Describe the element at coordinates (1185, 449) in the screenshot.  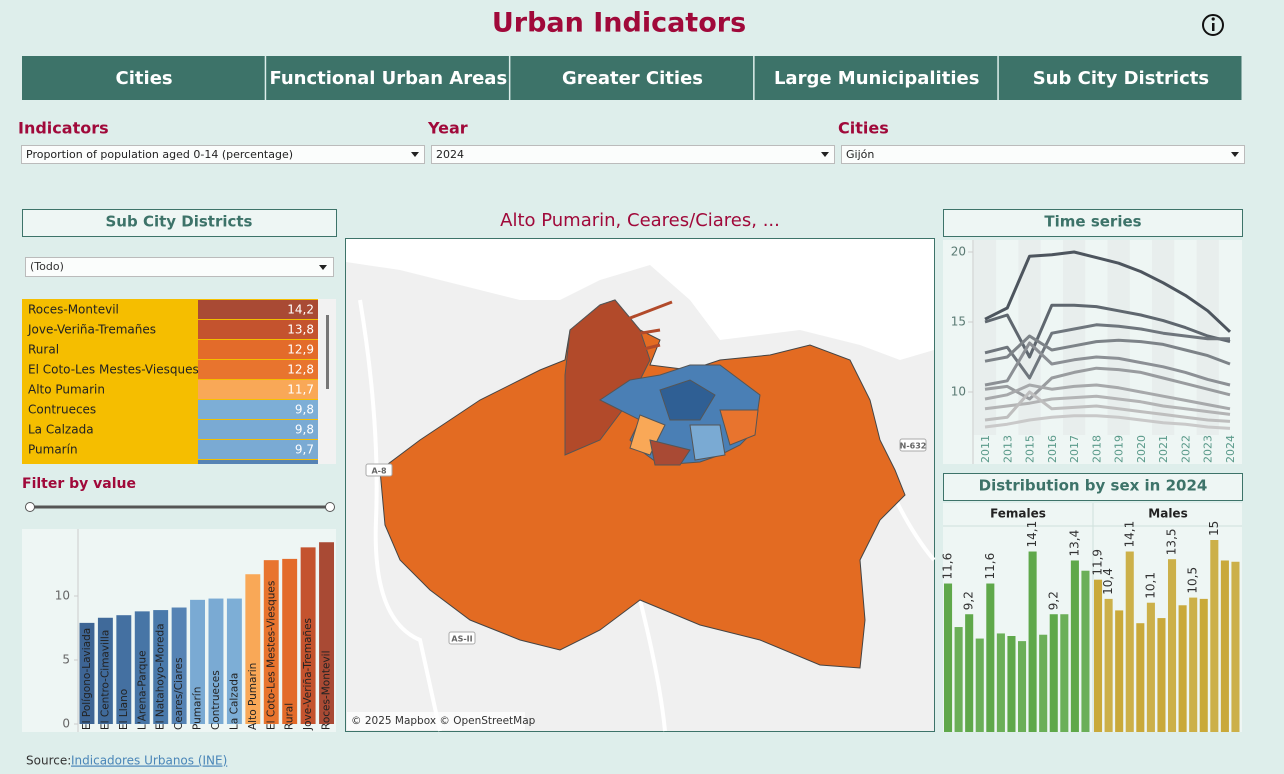
I see `x-tick-label: 2022` at that location.